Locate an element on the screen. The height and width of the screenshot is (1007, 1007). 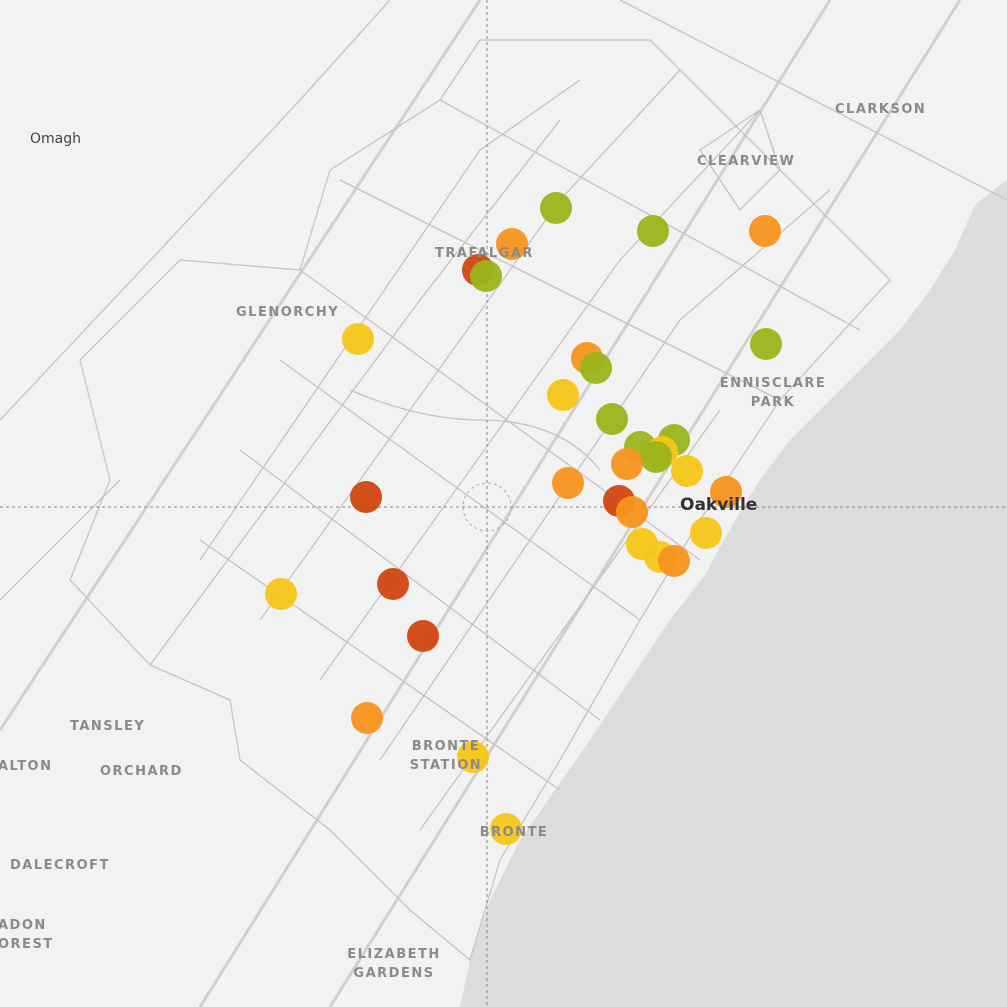
place-label: Oakville is located at coordinates (718, 505).